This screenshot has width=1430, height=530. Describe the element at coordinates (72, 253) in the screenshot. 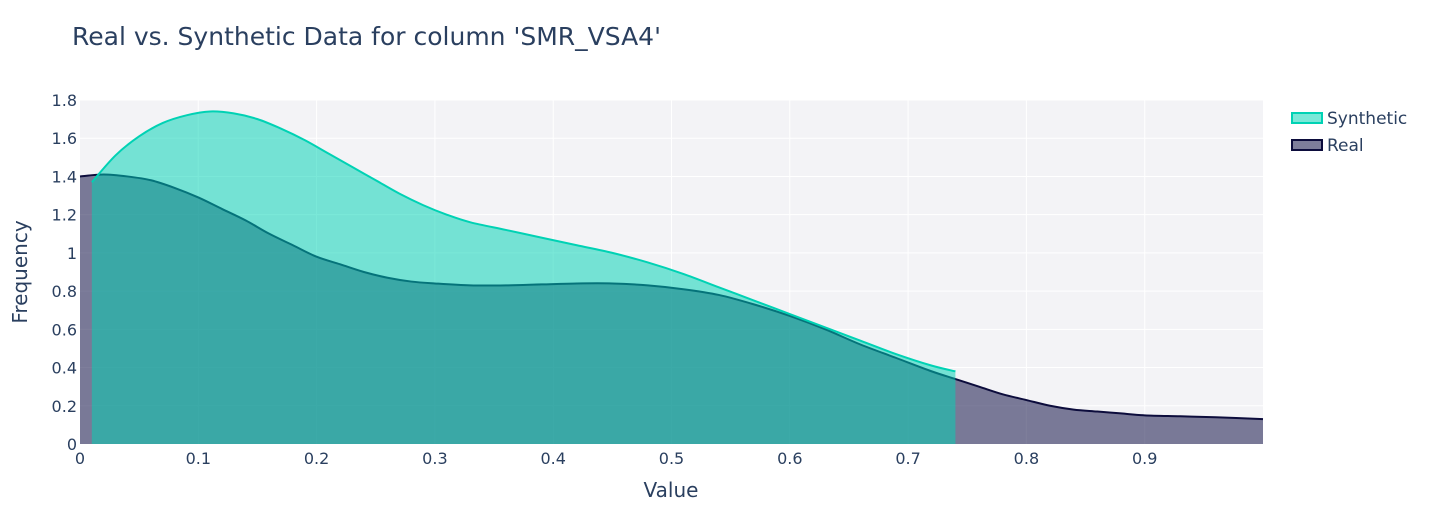

I see `y-tick-label: 1` at that location.